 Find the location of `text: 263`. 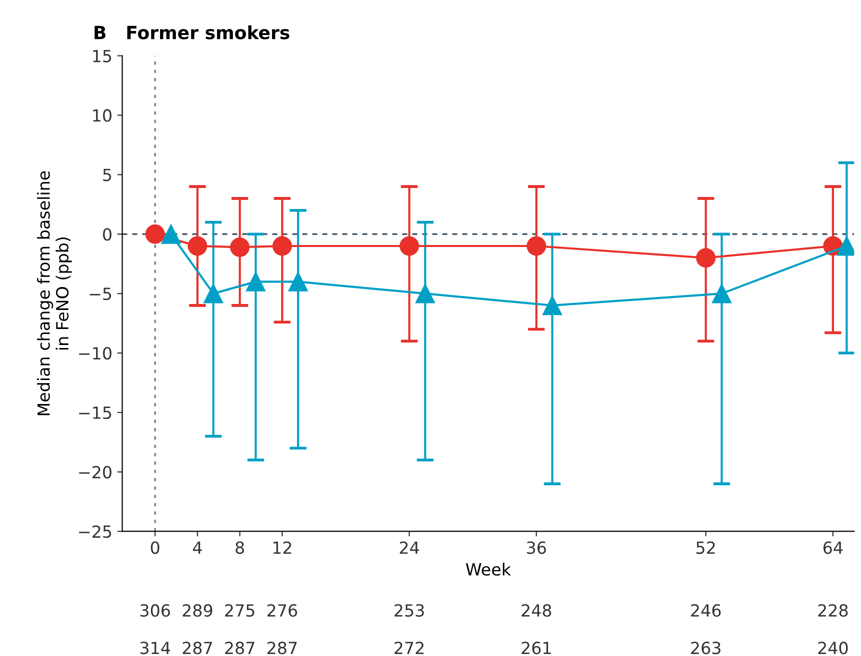

text: 263 is located at coordinates (705, 648).